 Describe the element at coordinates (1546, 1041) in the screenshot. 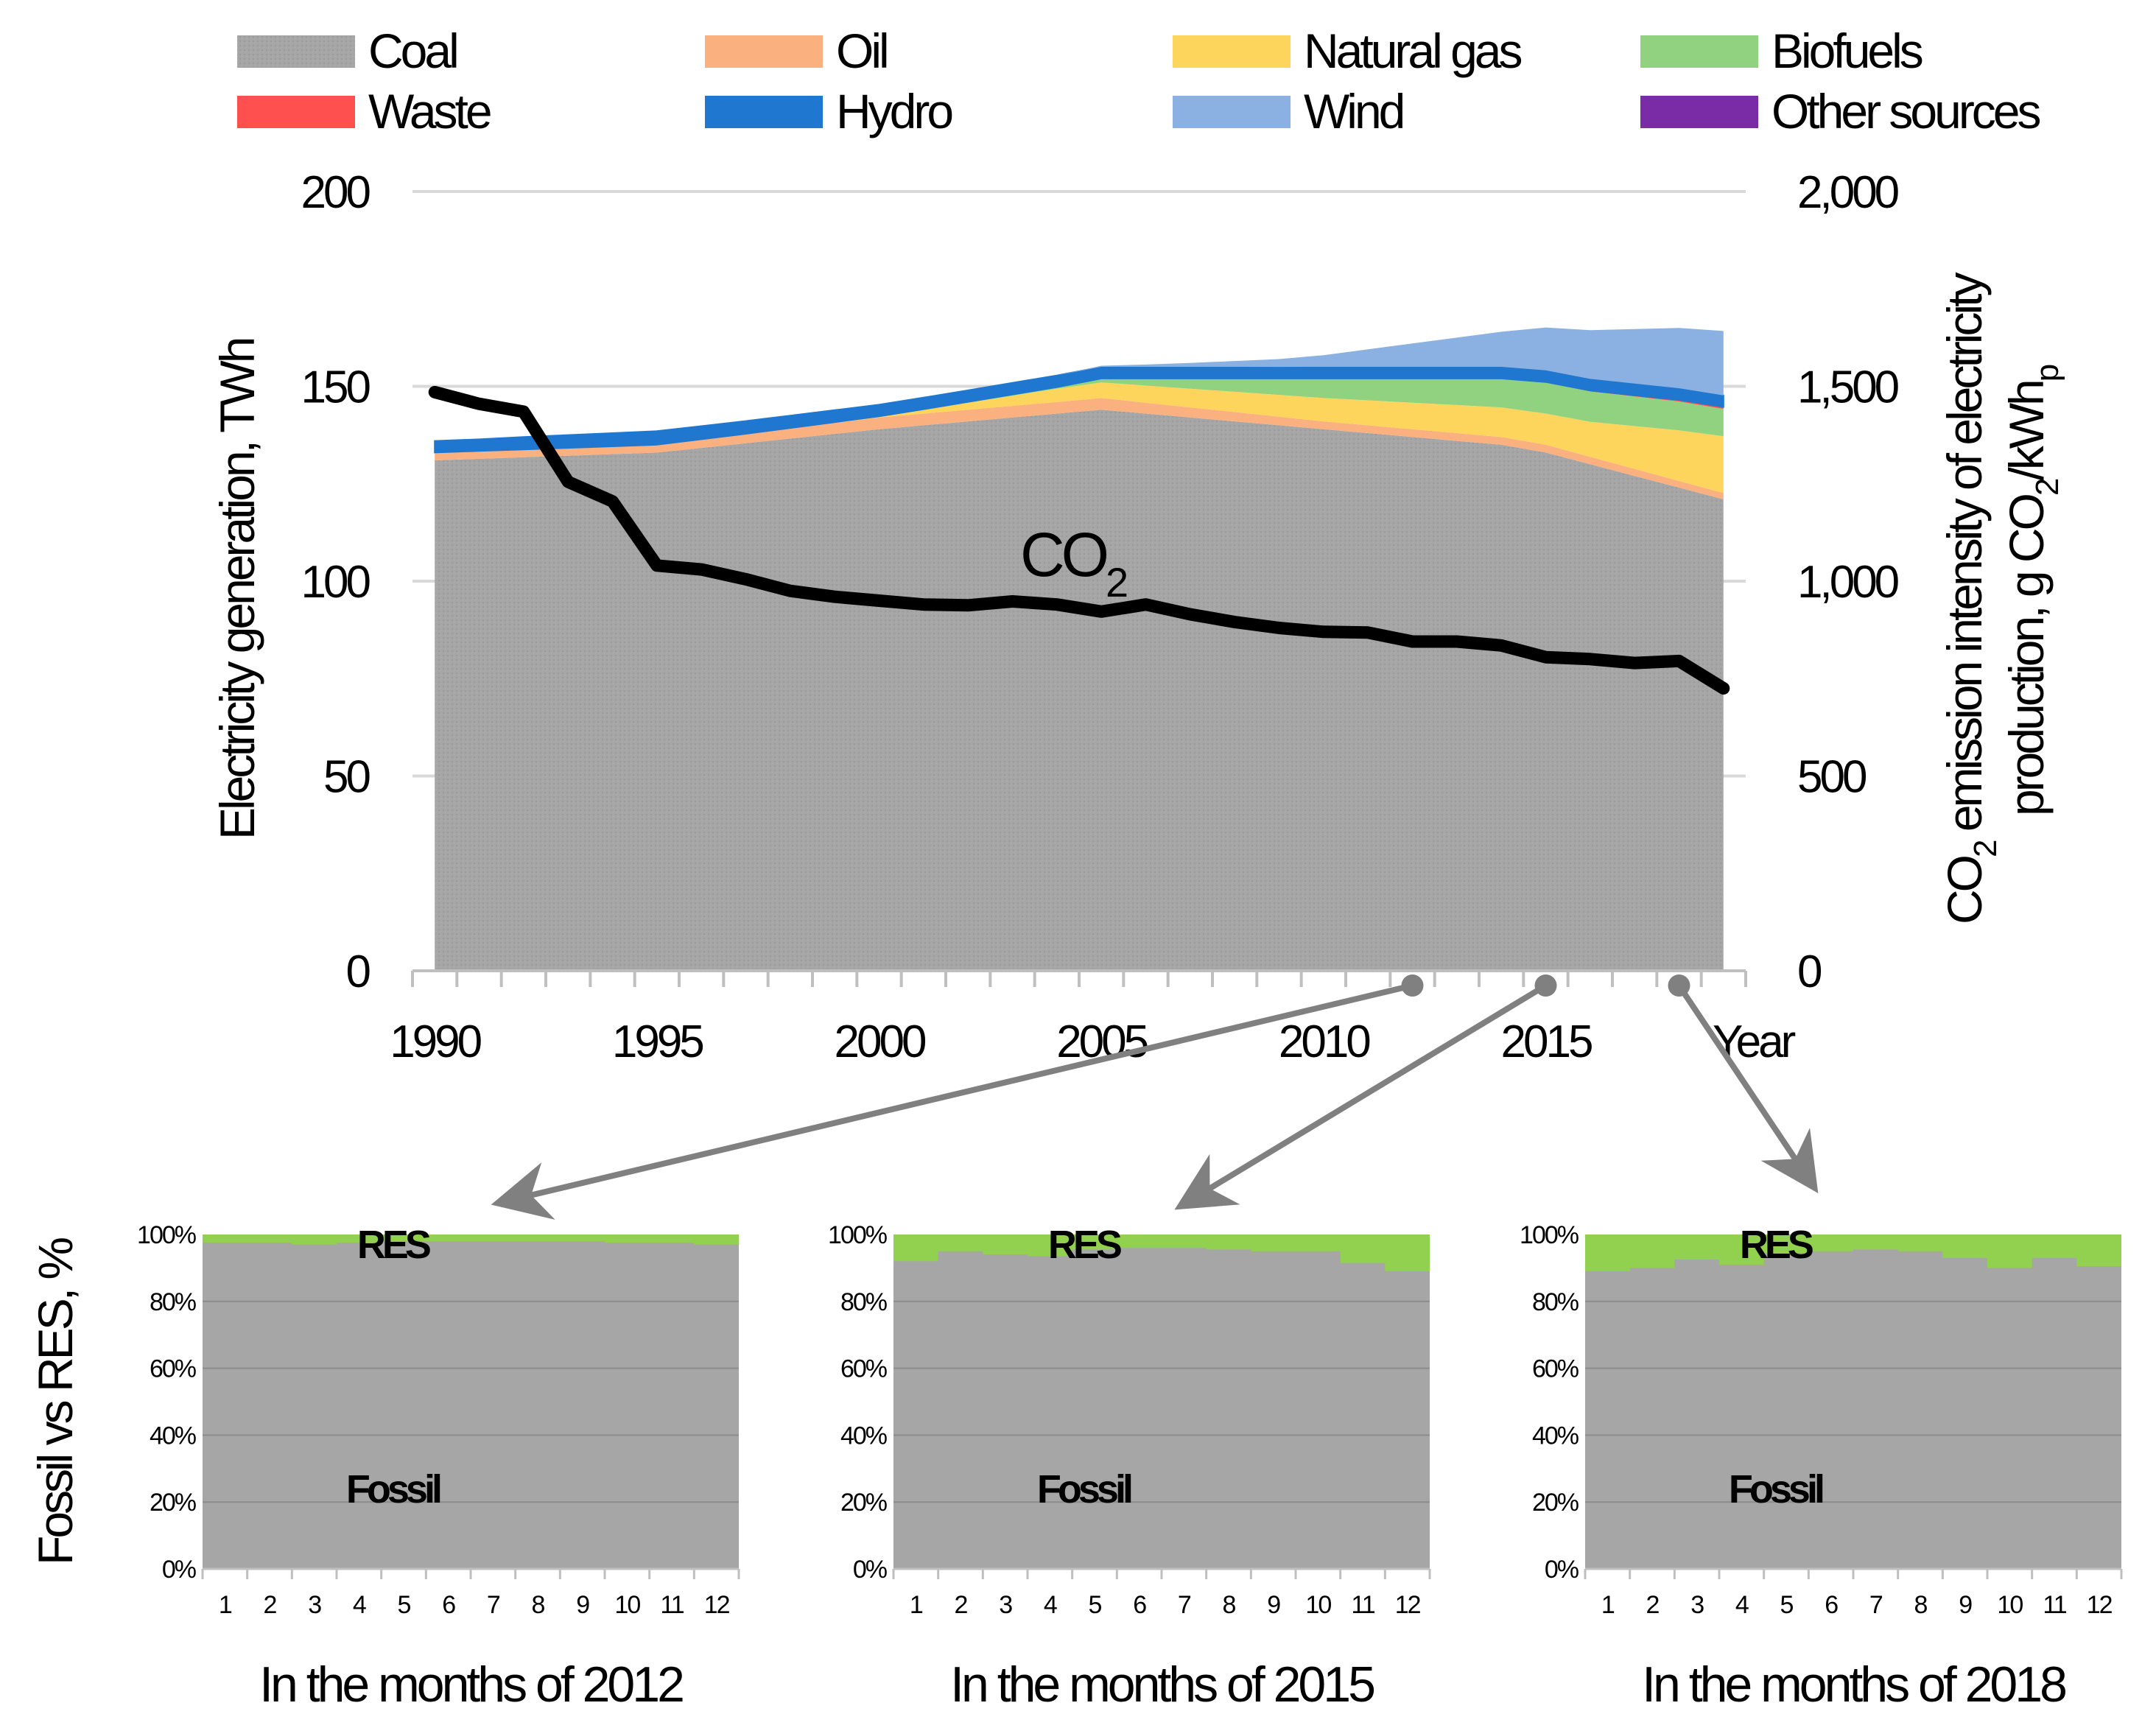

I see `x-tick-label: 2015` at that location.